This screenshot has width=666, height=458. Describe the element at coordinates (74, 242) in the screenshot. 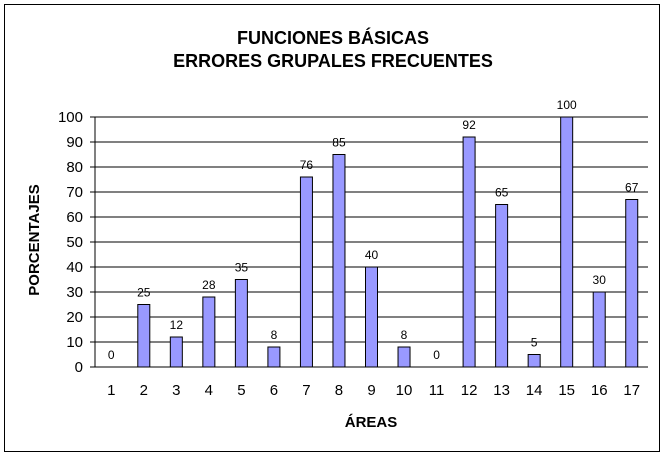

I see `y-tick-label: 50` at that location.